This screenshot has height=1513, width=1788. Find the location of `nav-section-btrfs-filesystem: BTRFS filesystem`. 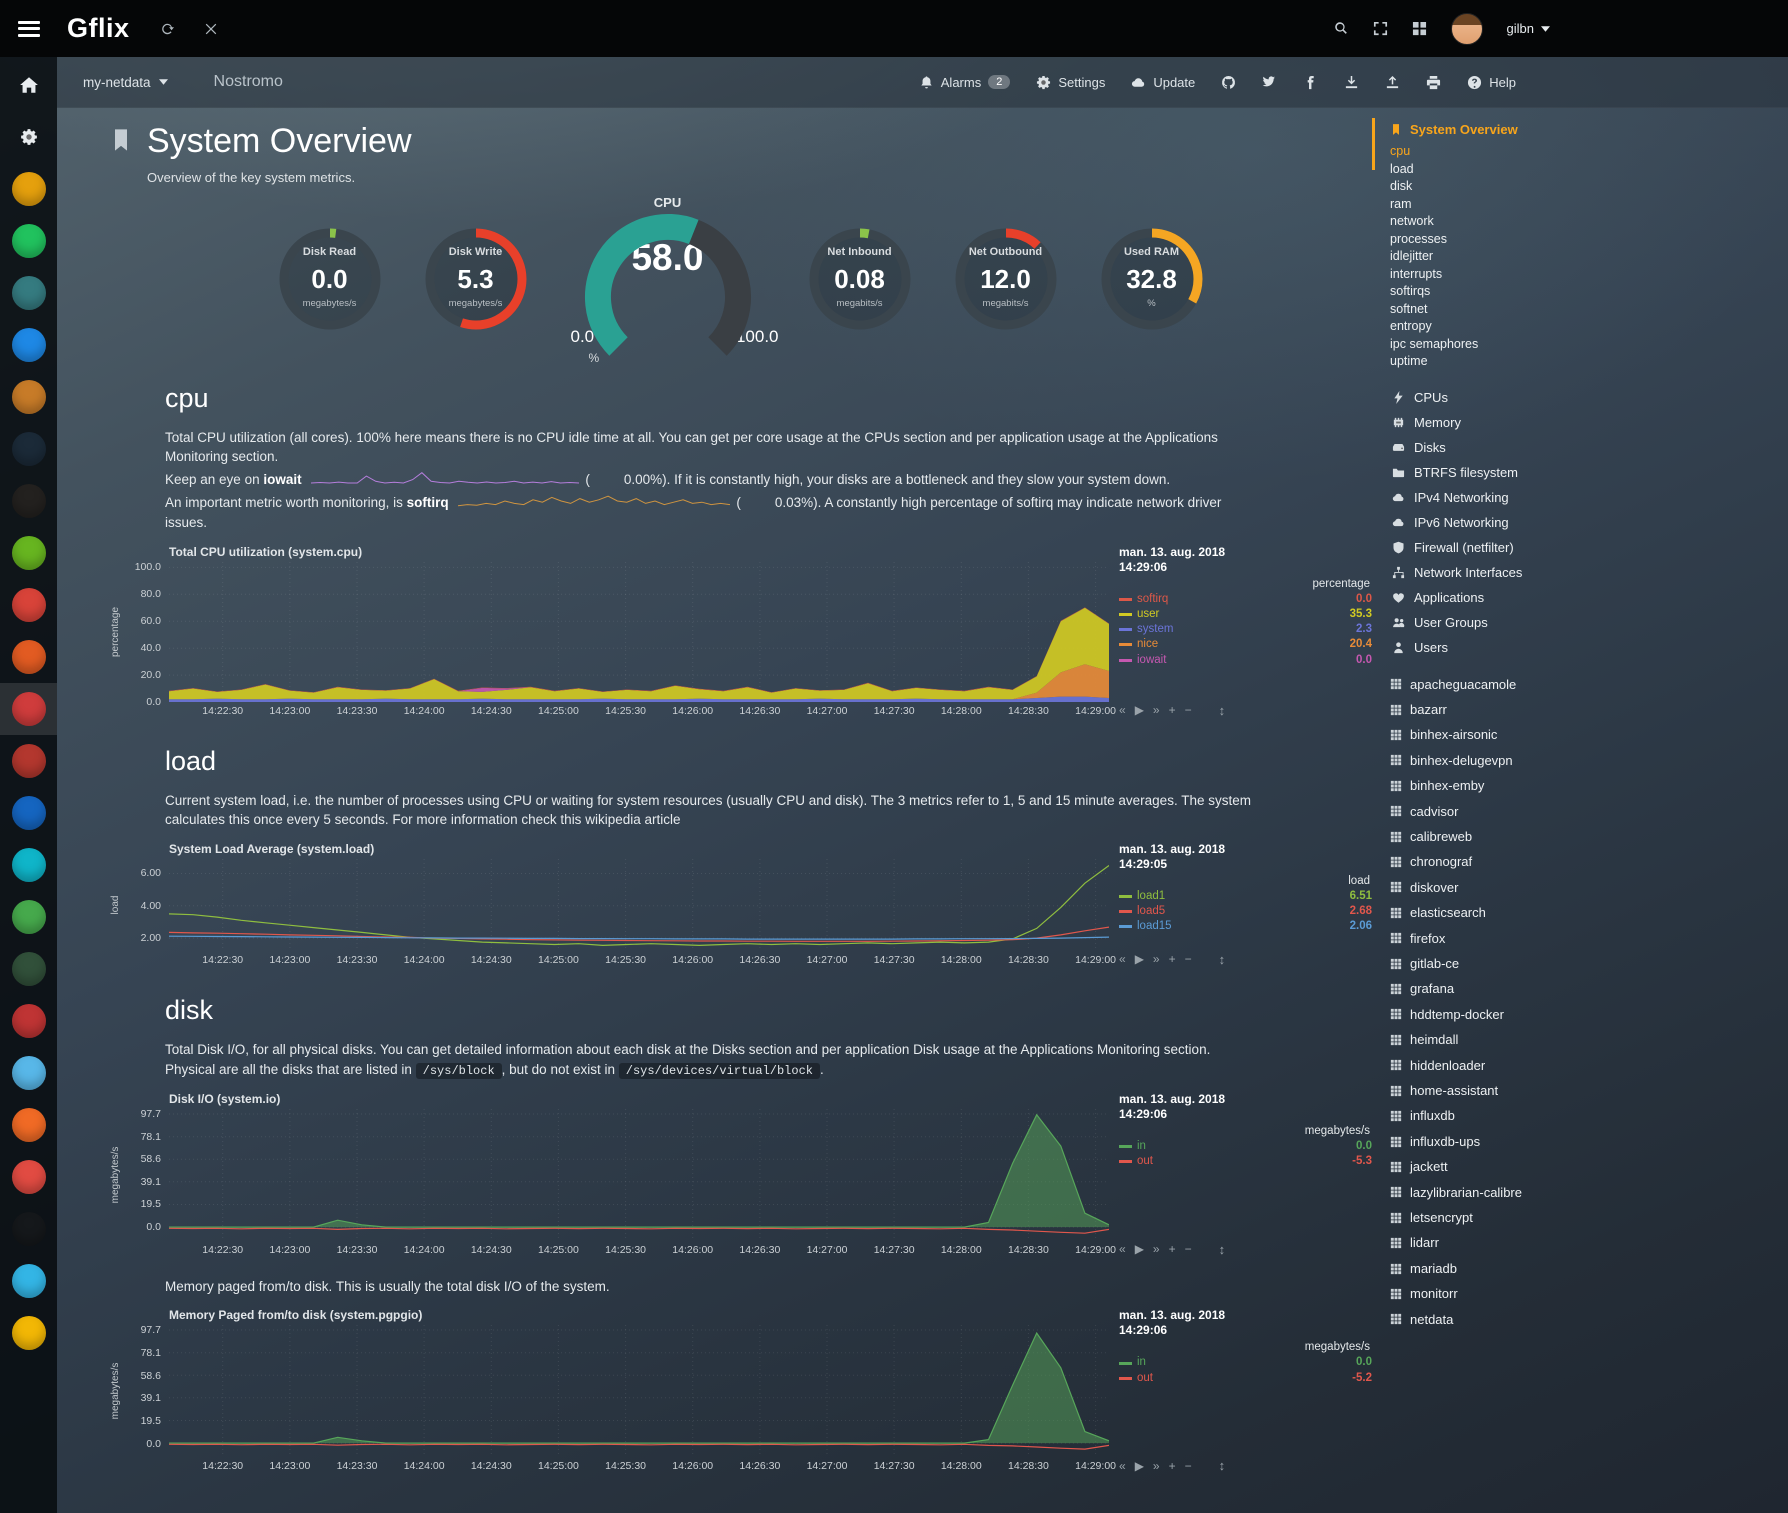

nav-section-btrfs-filesystem: BTRFS filesystem is located at coordinates (1589, 472).